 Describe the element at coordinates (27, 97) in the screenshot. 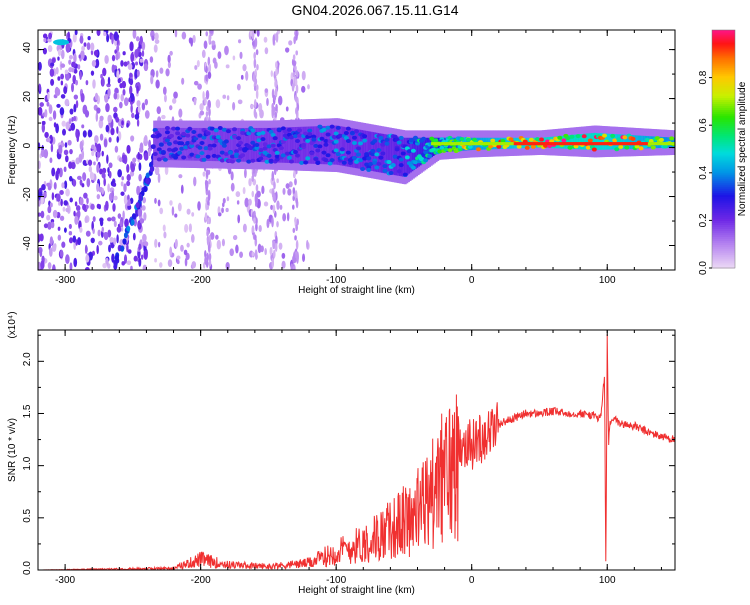

I see `y-tick-label: 20` at that location.